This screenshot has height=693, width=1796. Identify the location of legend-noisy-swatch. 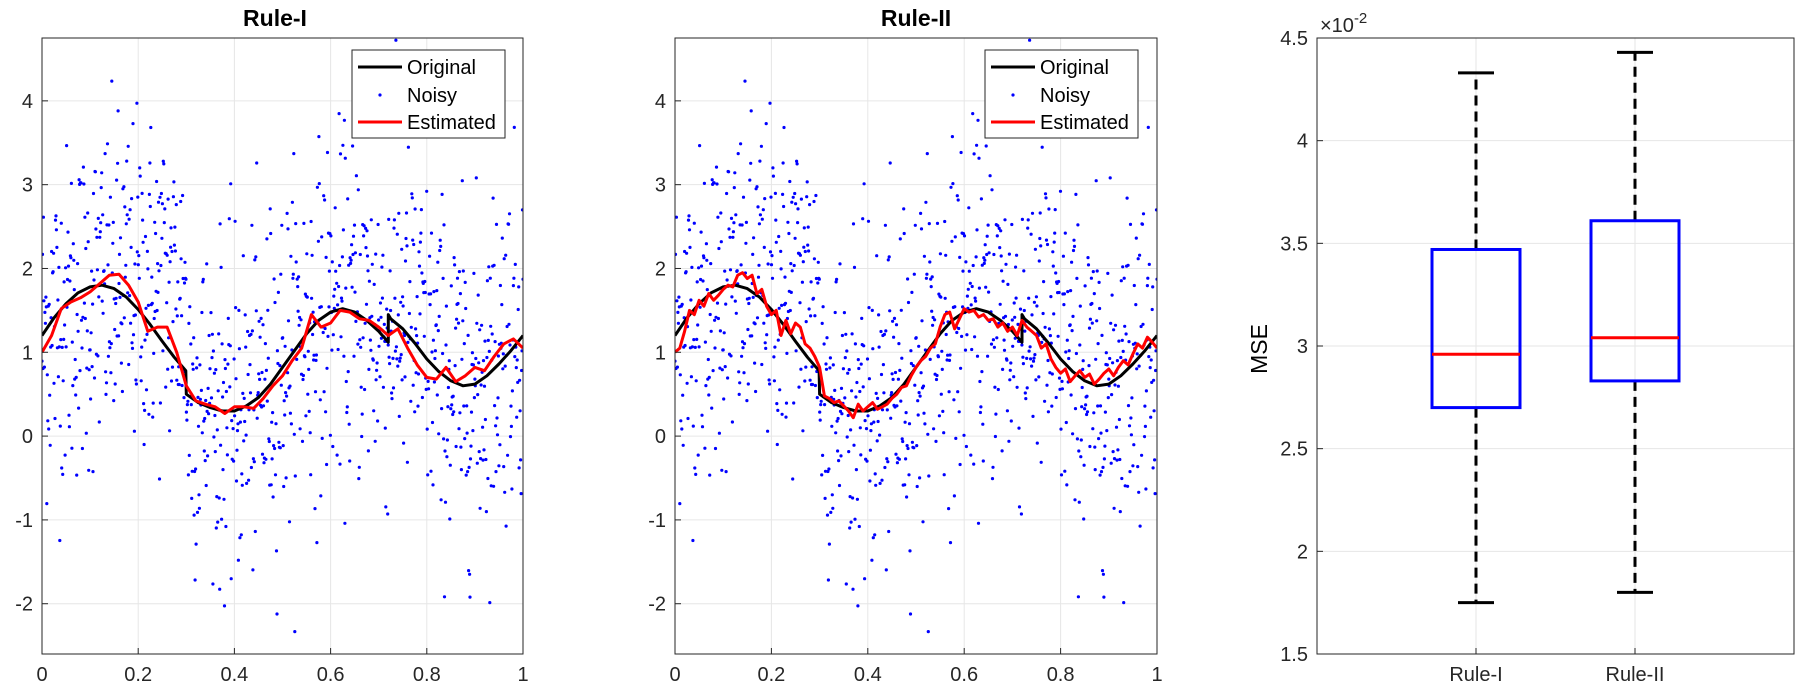
(1013, 95).